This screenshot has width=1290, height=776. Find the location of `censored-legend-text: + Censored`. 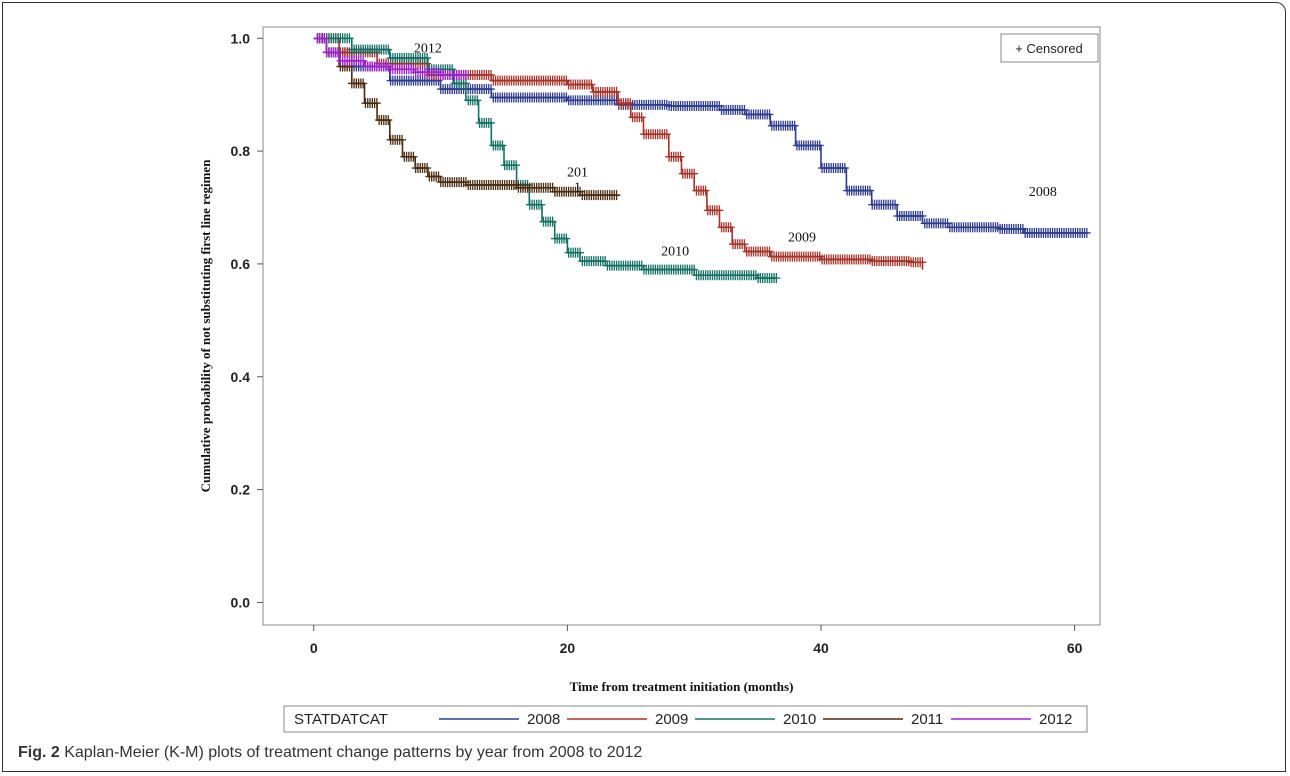

censored-legend-text: + Censored is located at coordinates (1049, 48).